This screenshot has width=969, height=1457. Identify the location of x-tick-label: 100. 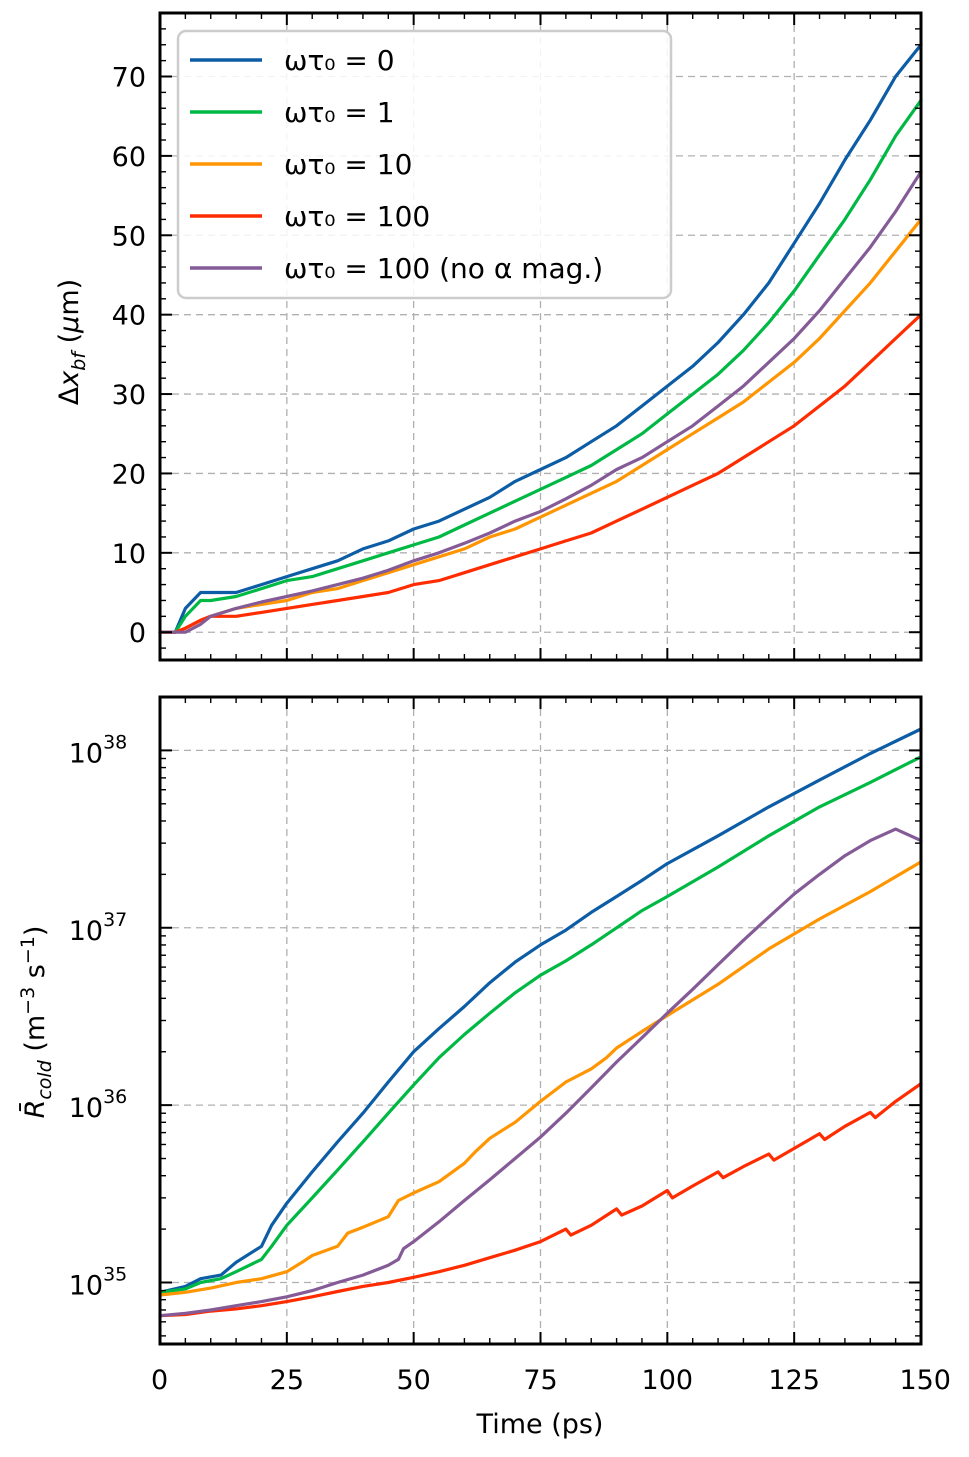
(668, 1380).